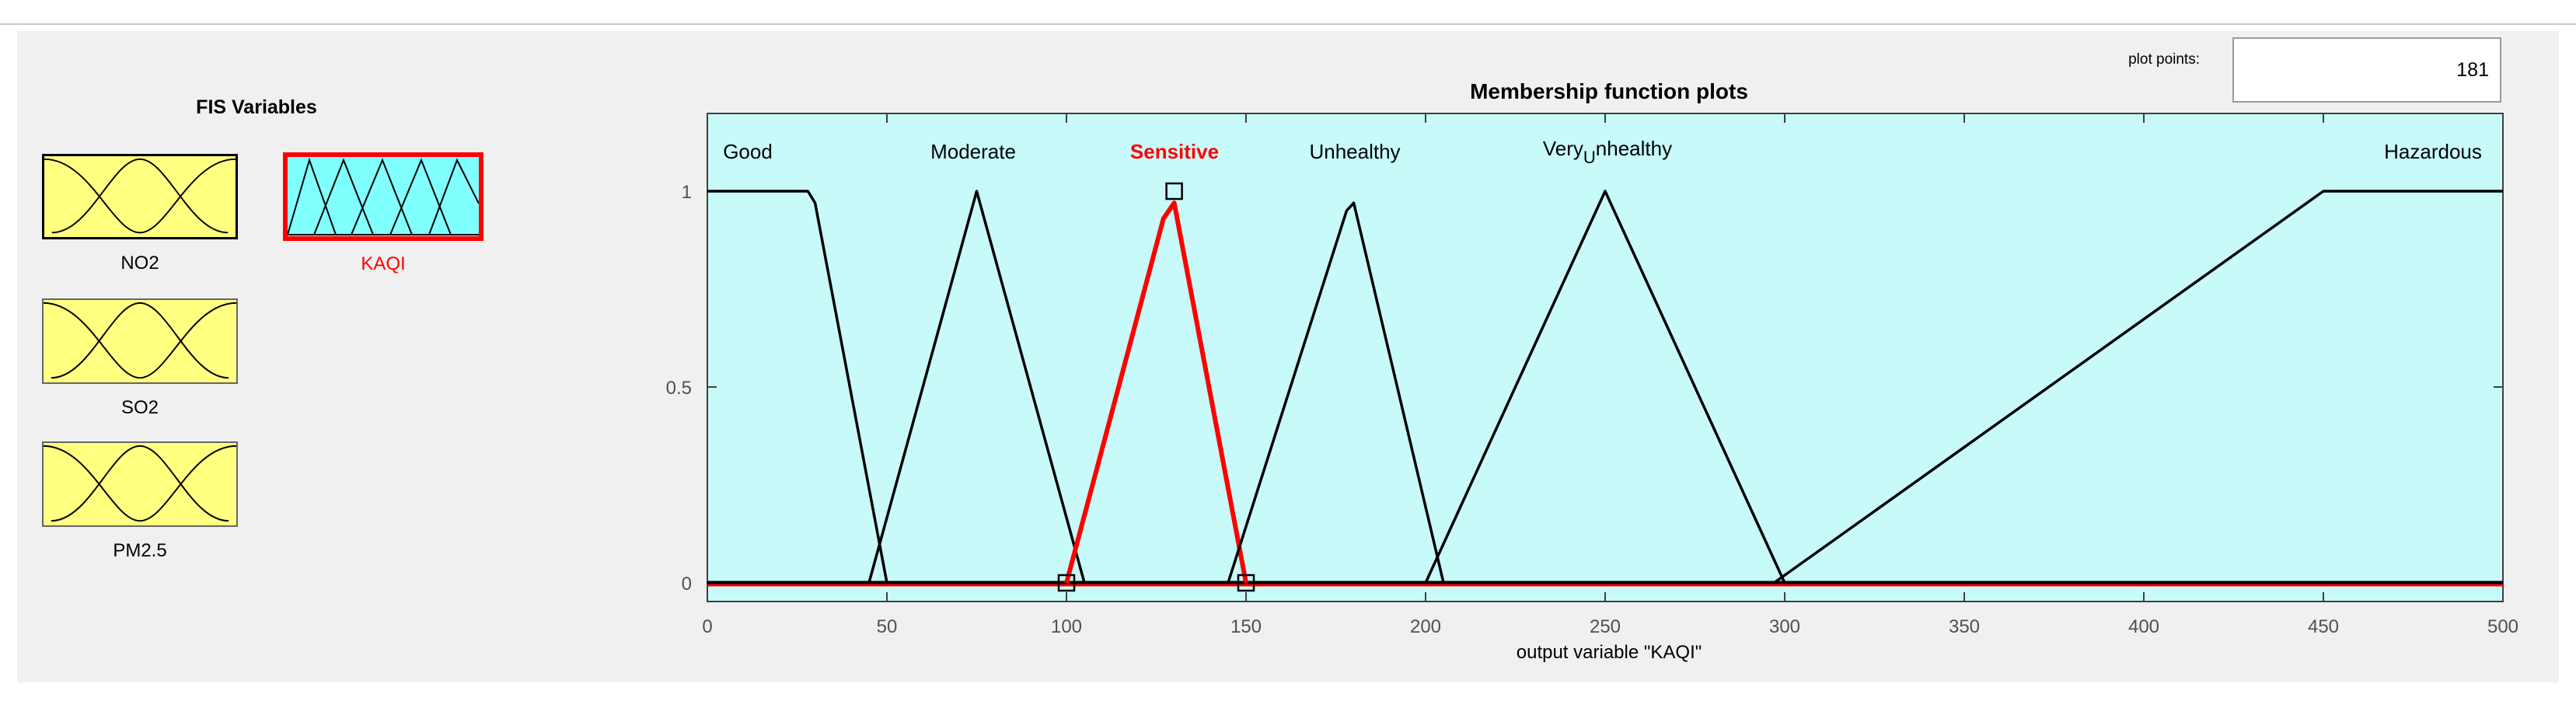 The width and height of the screenshot is (2576, 708). Describe the element at coordinates (1784, 627) in the screenshot. I see `x-tick-label: 300` at that location.